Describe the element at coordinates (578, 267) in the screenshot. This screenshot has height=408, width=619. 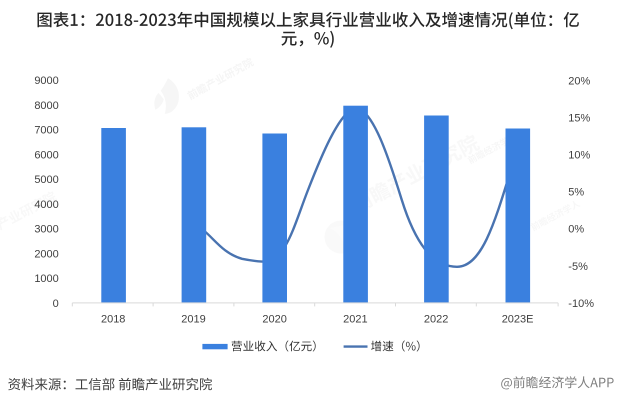
I see `svg-text: -5%` at that location.